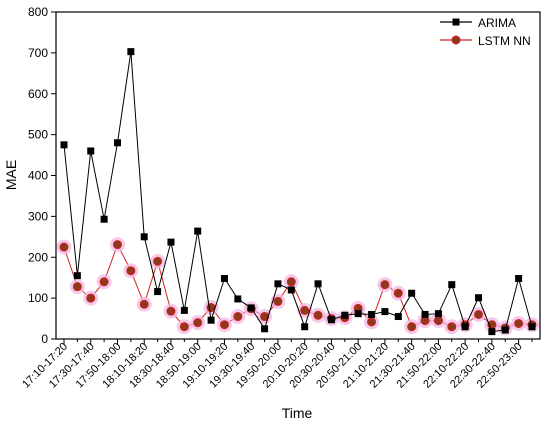 Image resolution: width=550 pixels, height=424 pixels. I want to click on legend-label-lstm-nn: LSTM NN, so click(504, 41).